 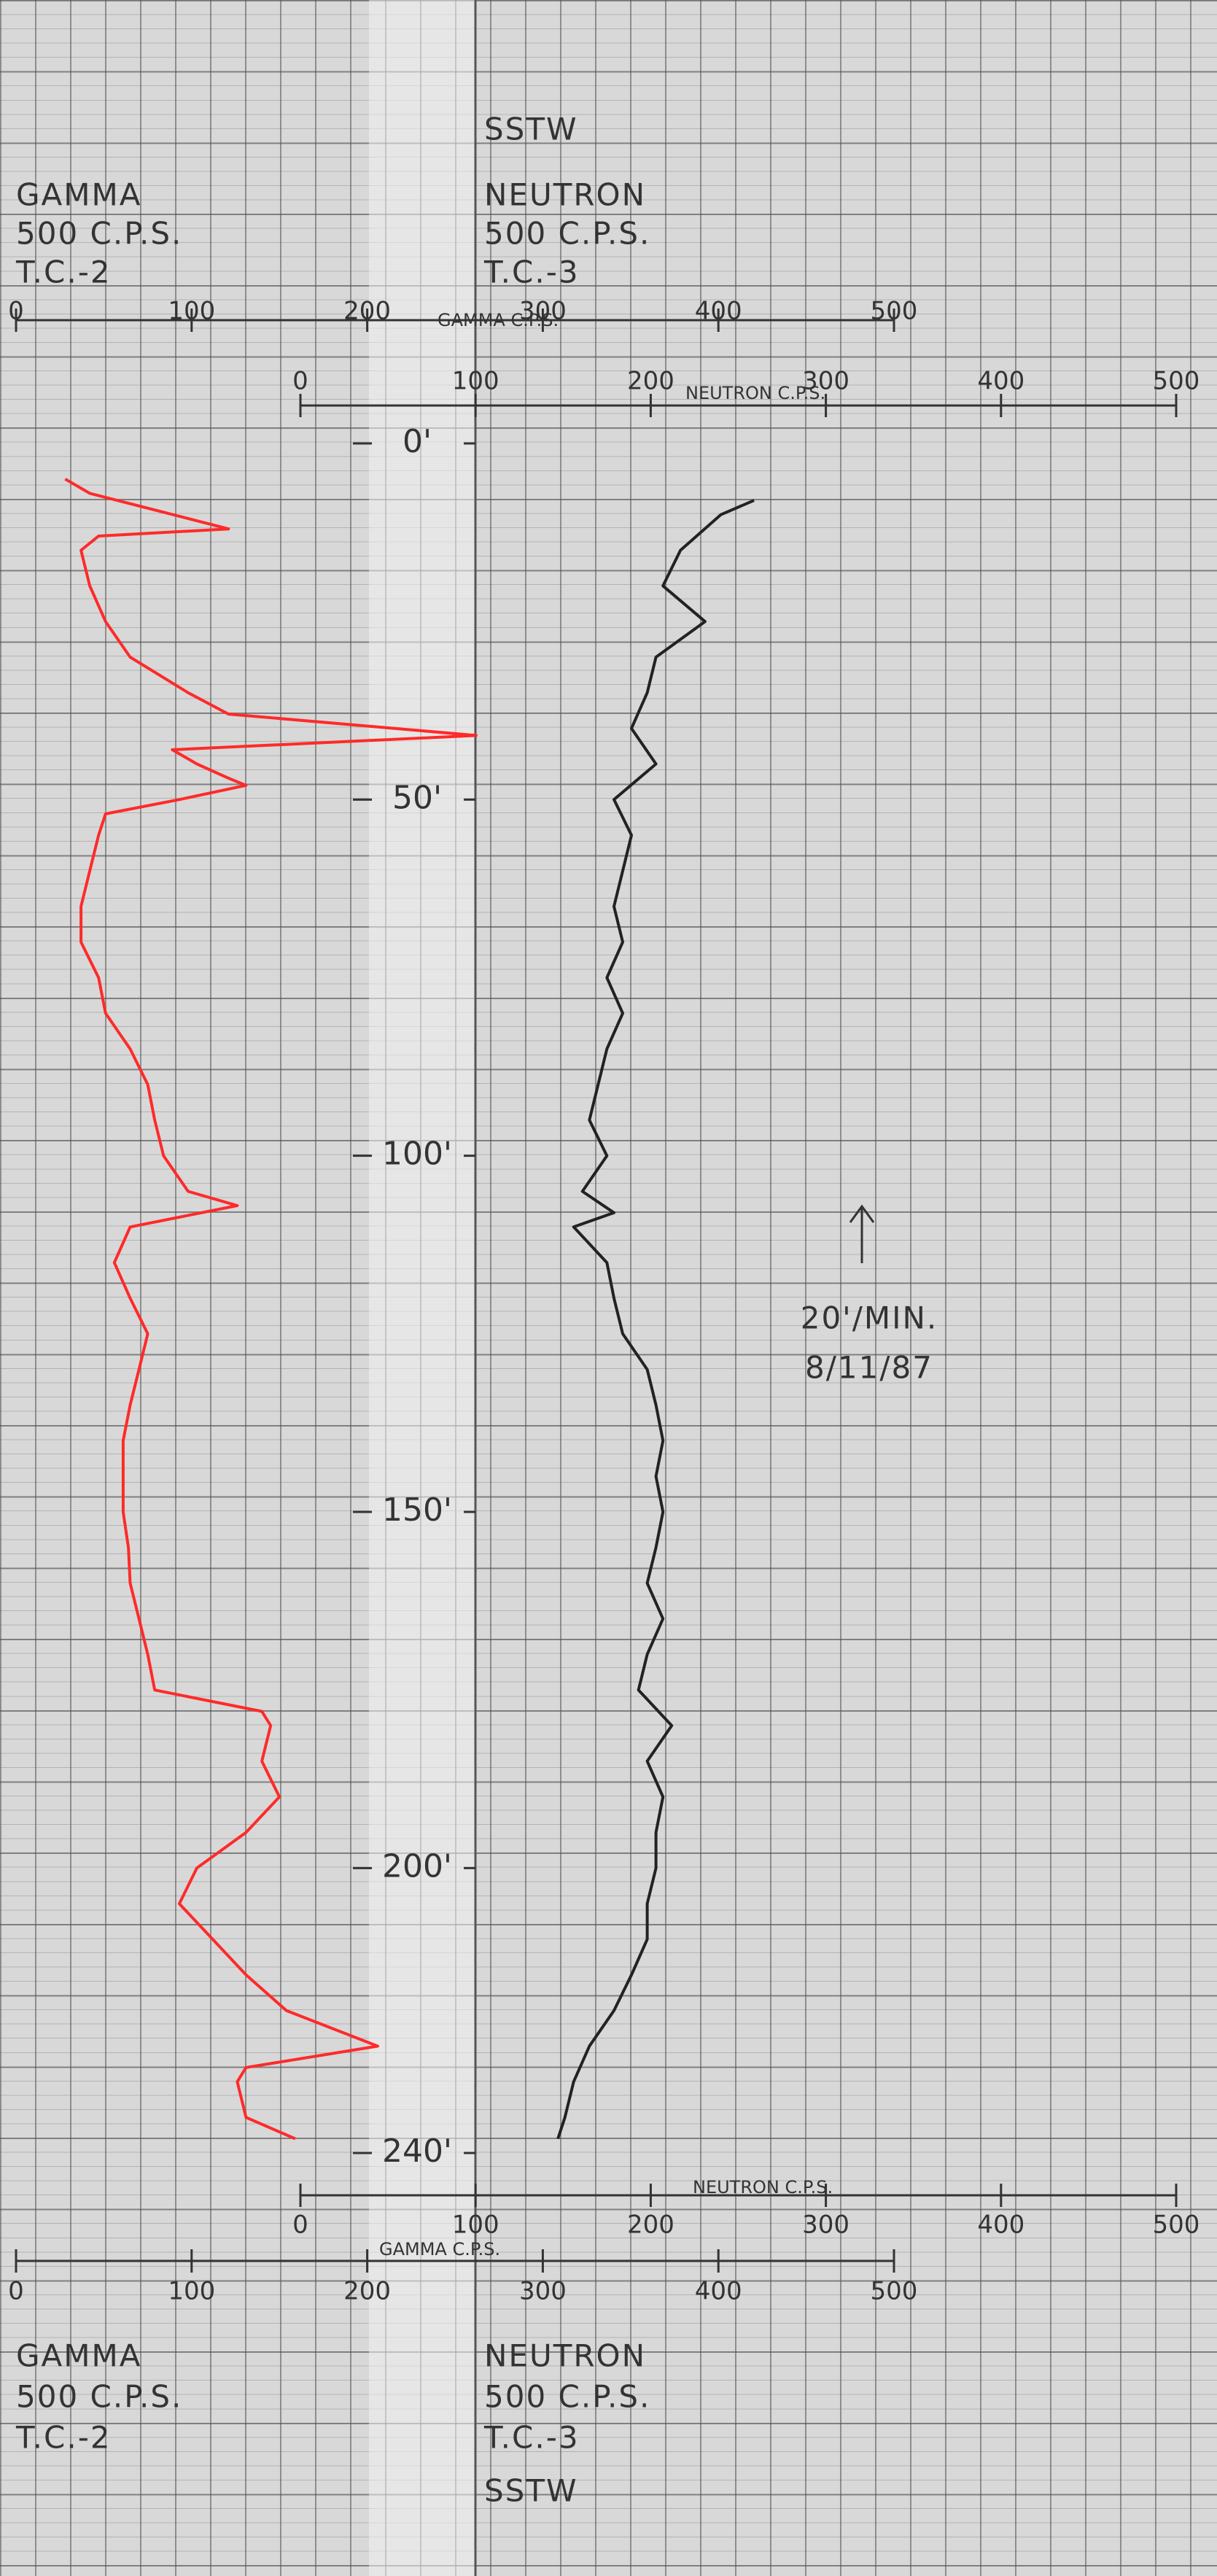 I want to click on log-curve, so click(x=656, y=1320).